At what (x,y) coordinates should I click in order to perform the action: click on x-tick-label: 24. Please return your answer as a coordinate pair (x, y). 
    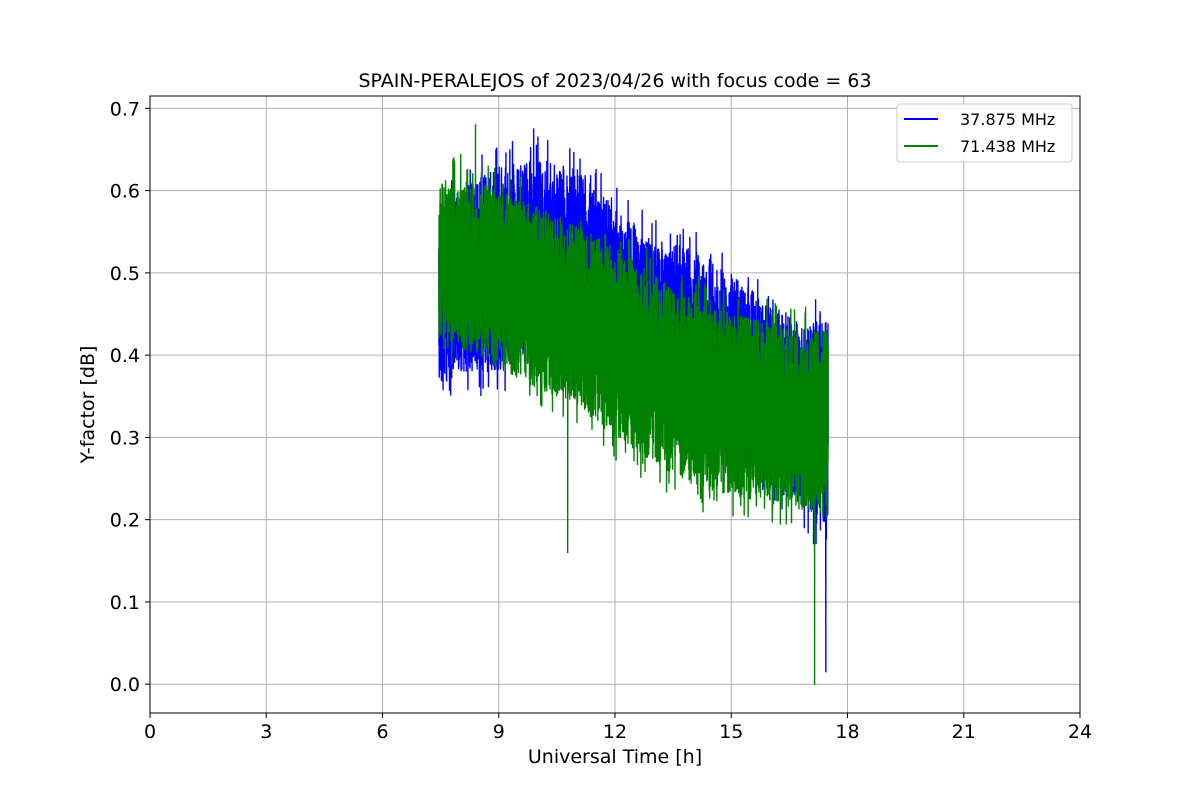
    Looking at the image, I should click on (1080, 732).